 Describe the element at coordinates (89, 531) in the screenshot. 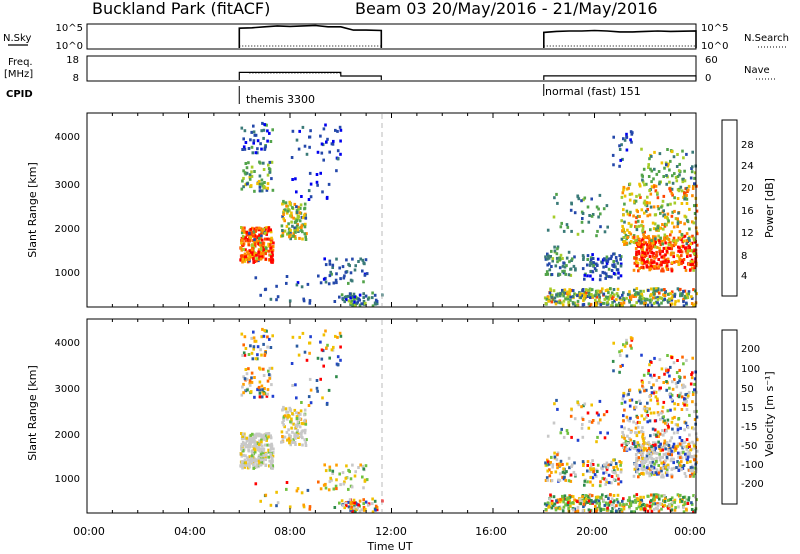

I see `x-tick-0000: 00:00` at that location.